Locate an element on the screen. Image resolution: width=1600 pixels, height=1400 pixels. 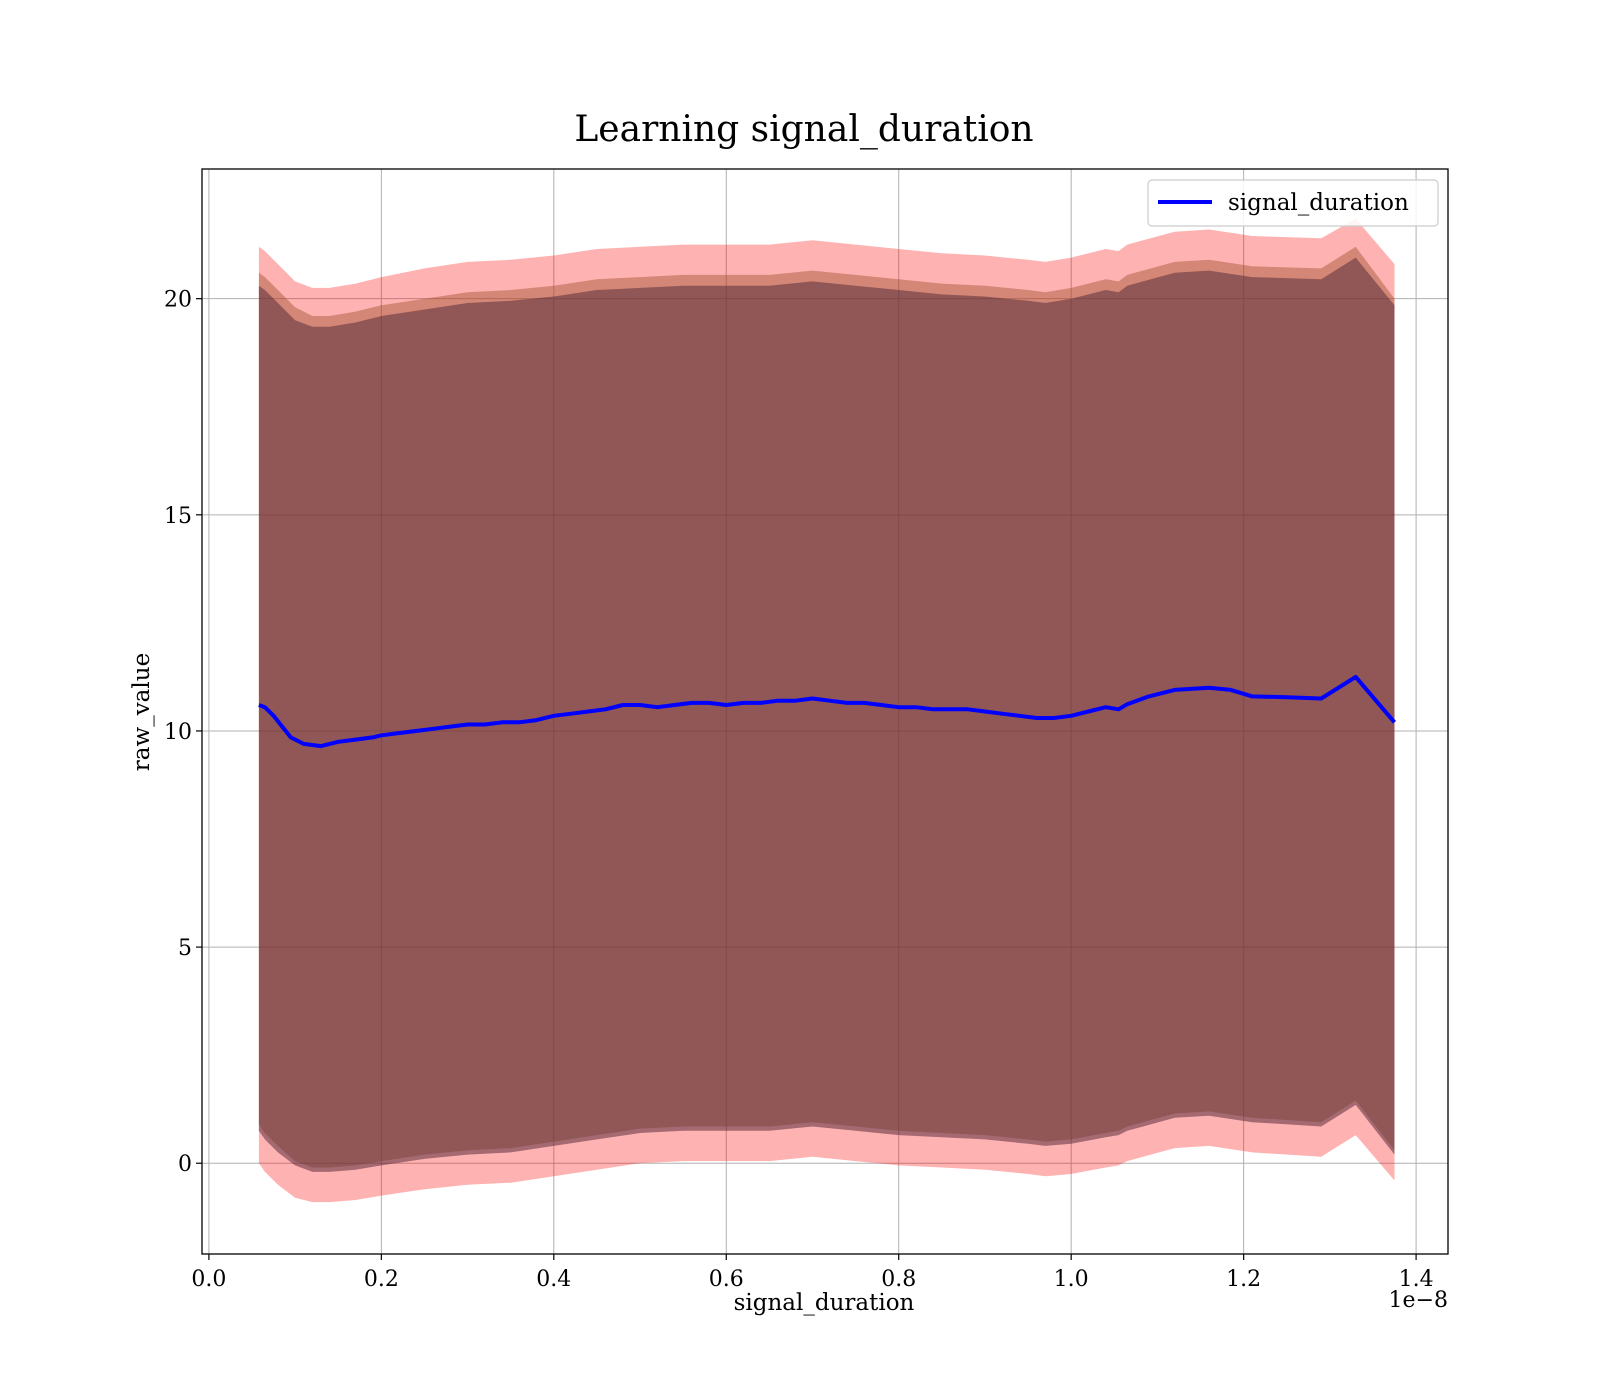
legend: signal_duration is located at coordinates (1293, 203).